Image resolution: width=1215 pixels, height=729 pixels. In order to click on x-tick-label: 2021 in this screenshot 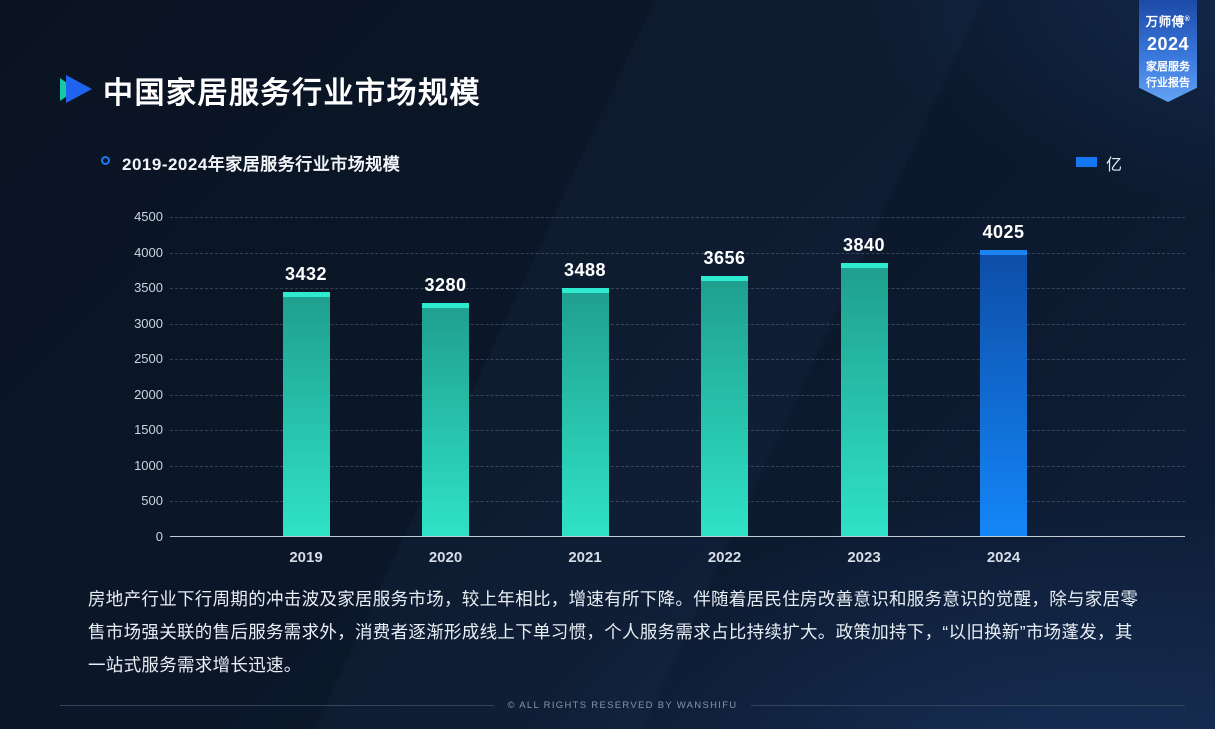, I will do `click(585, 557)`.